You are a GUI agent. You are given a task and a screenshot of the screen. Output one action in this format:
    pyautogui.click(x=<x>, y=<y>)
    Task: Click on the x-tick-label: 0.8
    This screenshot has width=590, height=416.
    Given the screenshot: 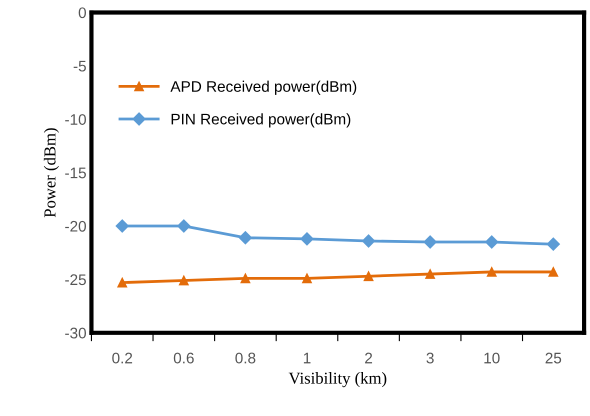 What is the action you would take?
    pyautogui.click(x=245, y=358)
    